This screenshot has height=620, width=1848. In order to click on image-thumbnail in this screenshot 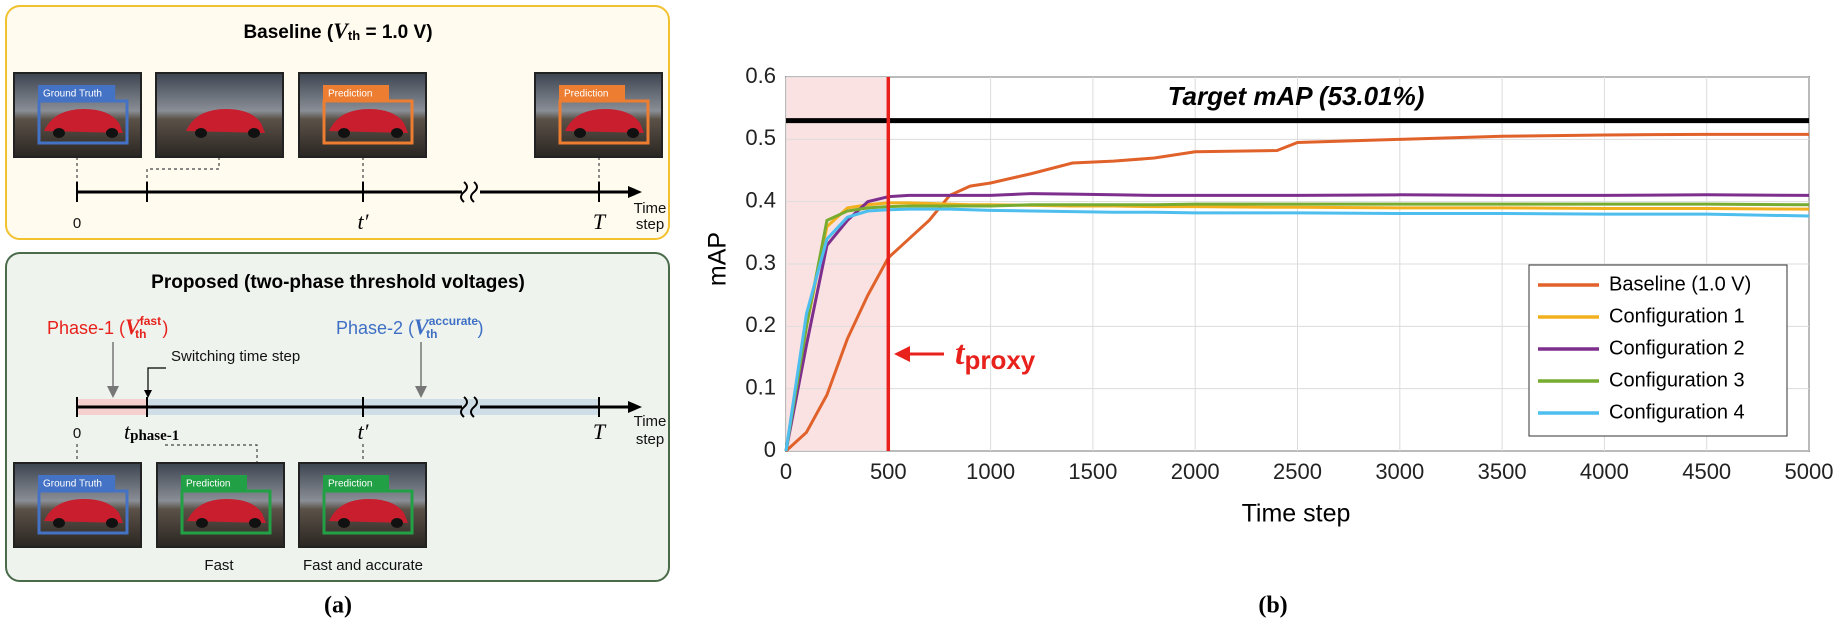, I will do `click(219, 115)`.